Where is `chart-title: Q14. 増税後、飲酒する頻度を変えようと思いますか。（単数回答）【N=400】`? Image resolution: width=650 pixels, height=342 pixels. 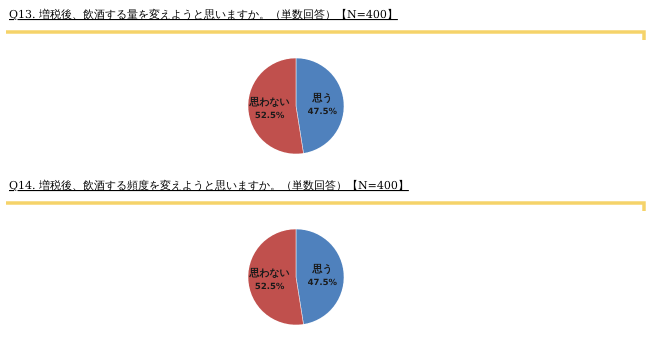
chart-title: Q14. 増税後、飲酒する頻度を変えようと思いますか。（単数回答）【N=400】 is located at coordinates (209, 185).